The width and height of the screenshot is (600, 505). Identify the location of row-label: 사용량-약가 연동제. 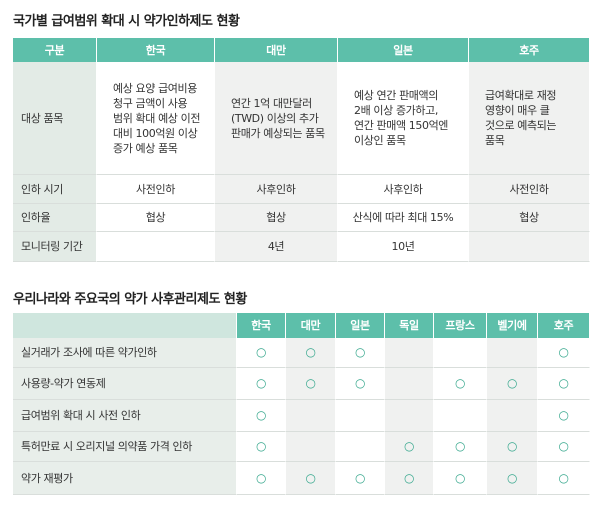
(125, 384).